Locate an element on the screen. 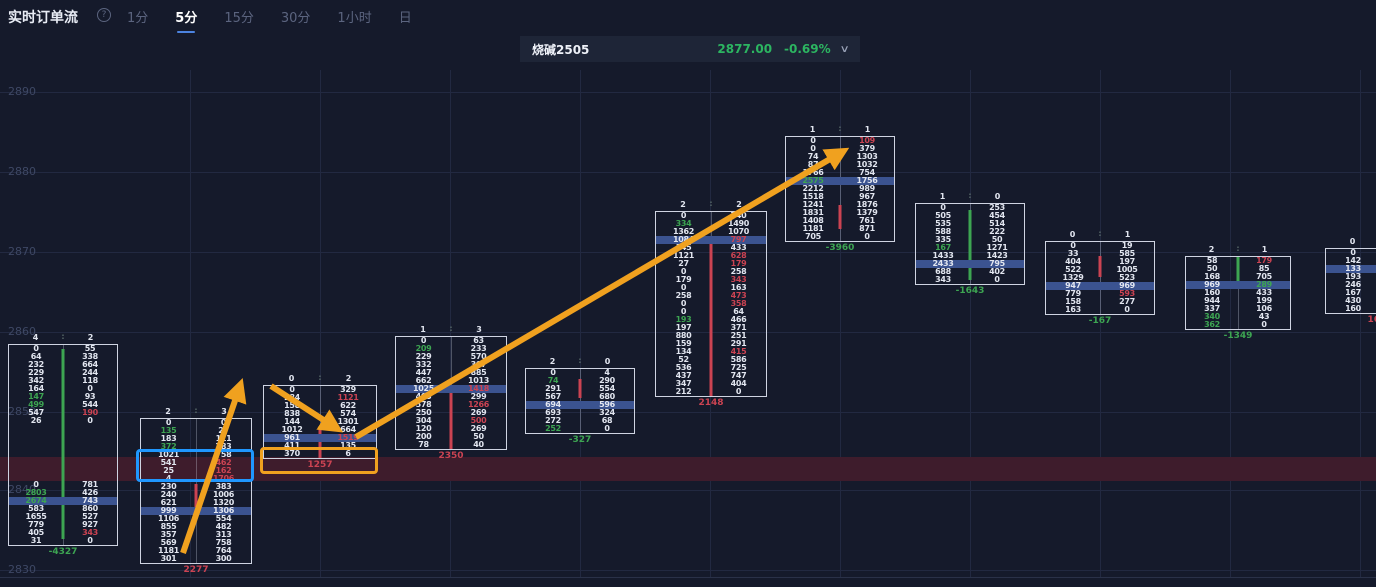 This screenshot has height=587, width=1376. column-header: 1: 0 is located at coordinates (970, 197).